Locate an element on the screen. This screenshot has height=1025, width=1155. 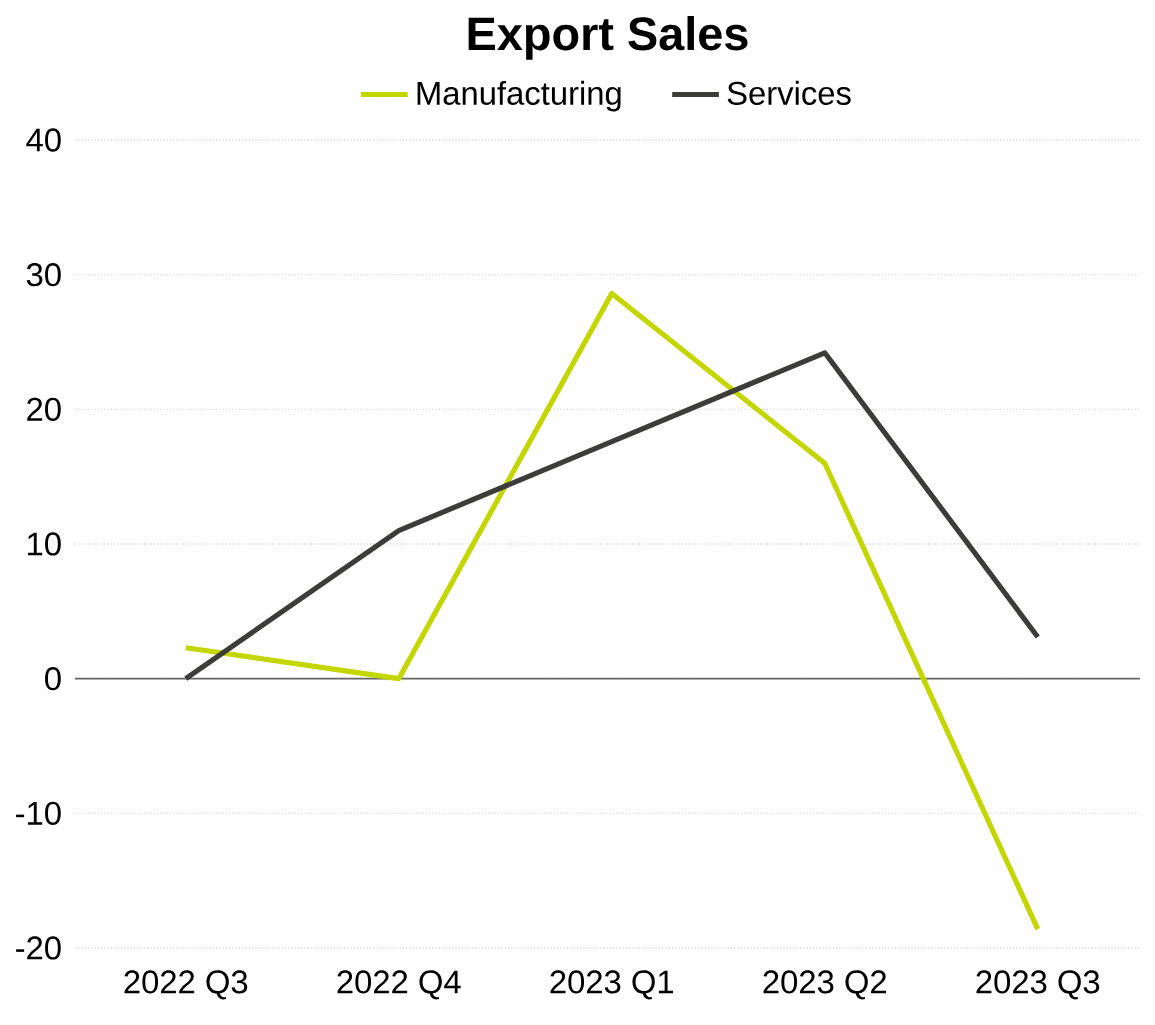
y-tick-label: -20 is located at coordinates (38, 948).